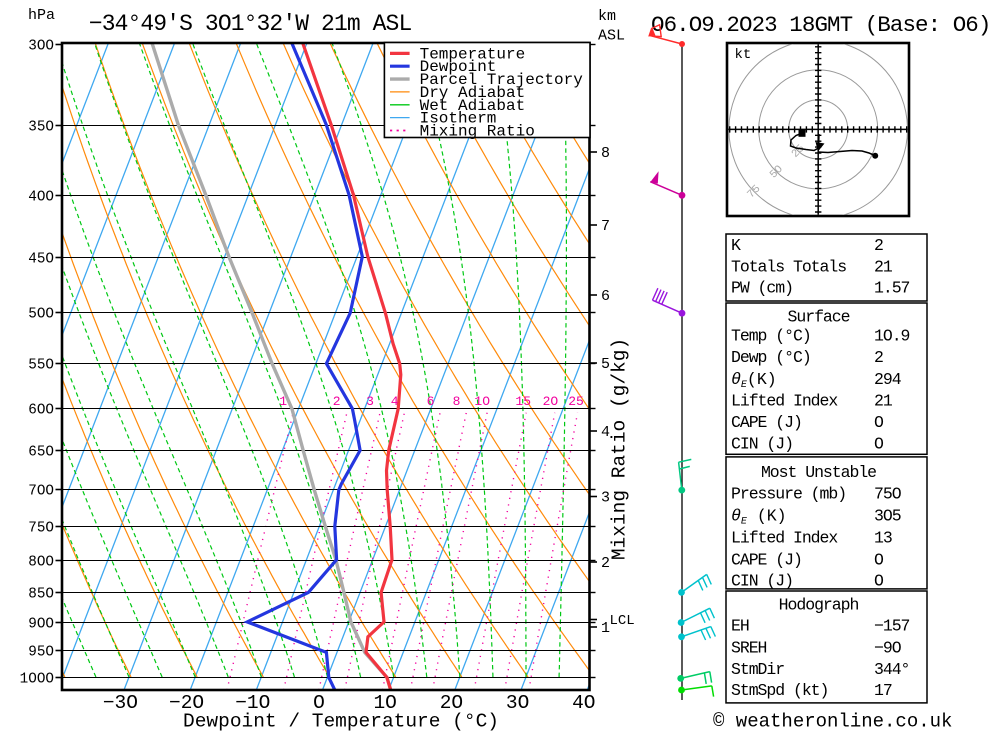 This screenshot has width=1000, height=733. What do you see at coordinates (458, 119) in the screenshot?
I see `svg-text: Isotherm` at bounding box center [458, 119].